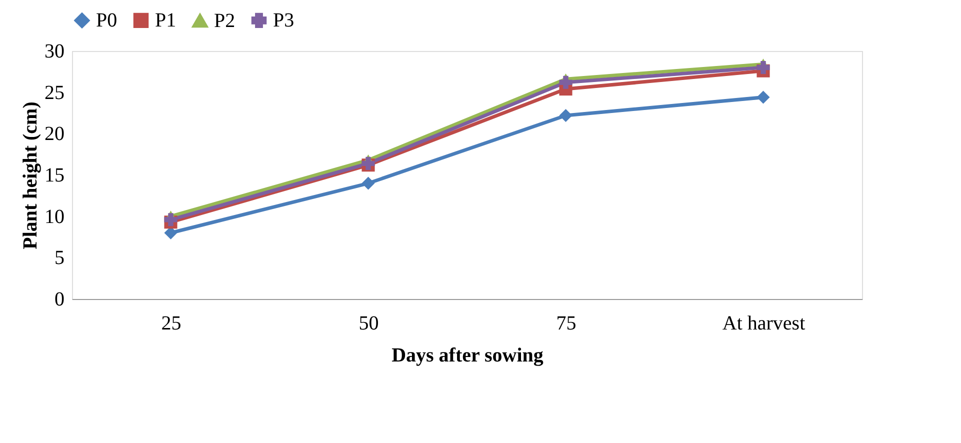 The image size is (961, 443). What do you see at coordinates (468, 355) in the screenshot?
I see `x-axis-title: Days after sowing` at bounding box center [468, 355].